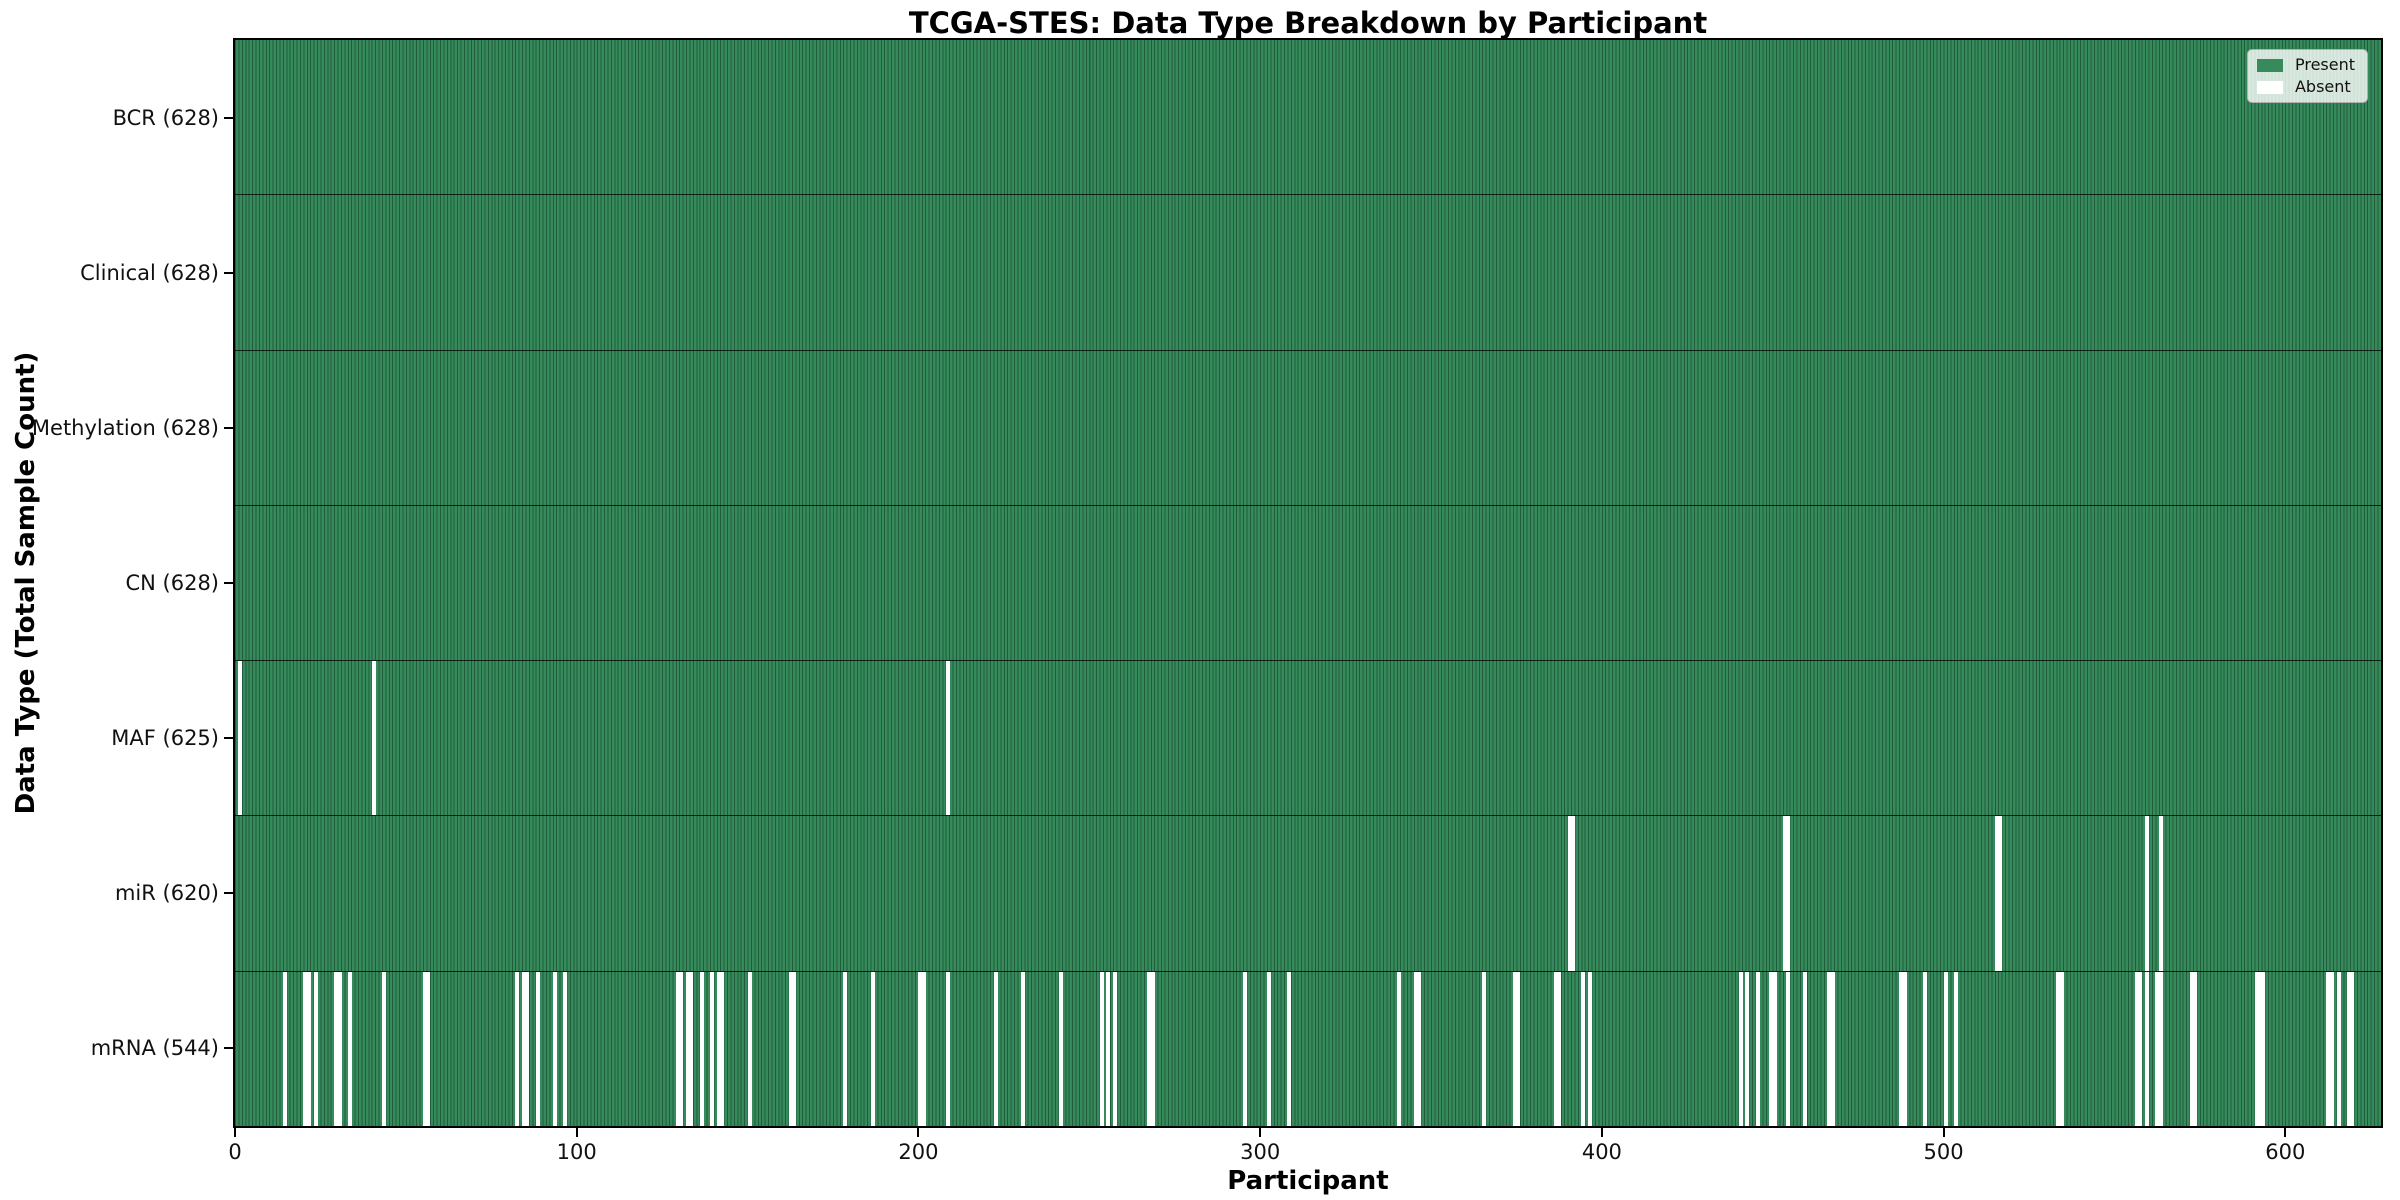  Describe the element at coordinates (228, 427) in the screenshot. I see `ytick-mark-Methylation` at that location.